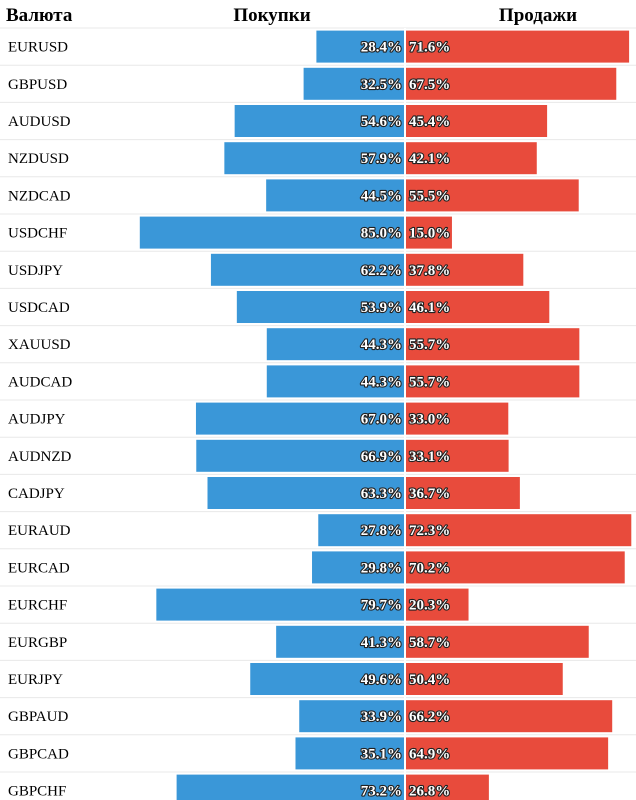  I want to click on sell-bar-audjpy, so click(457, 418).